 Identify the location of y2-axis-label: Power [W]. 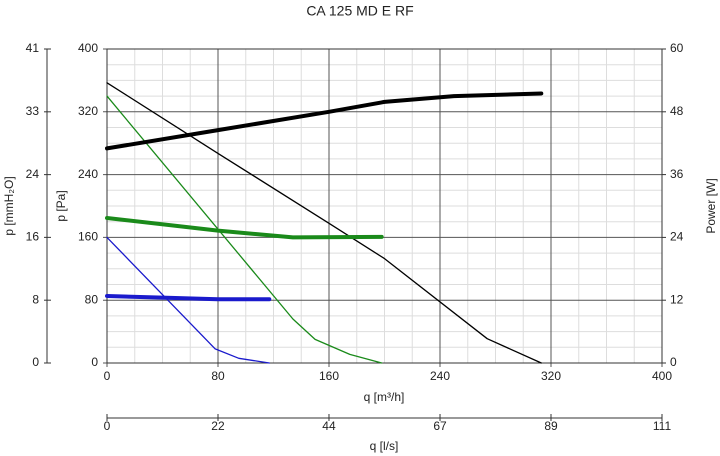
(711, 205).